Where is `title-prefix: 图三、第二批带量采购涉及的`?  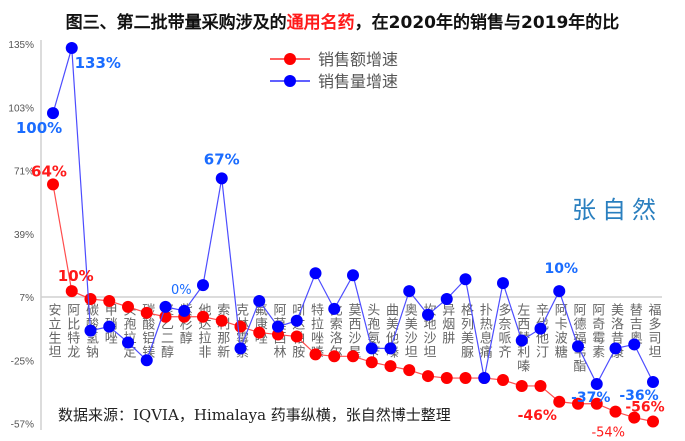 title-prefix: 图三、第二批带量采购涉及的 is located at coordinates (176, 23).